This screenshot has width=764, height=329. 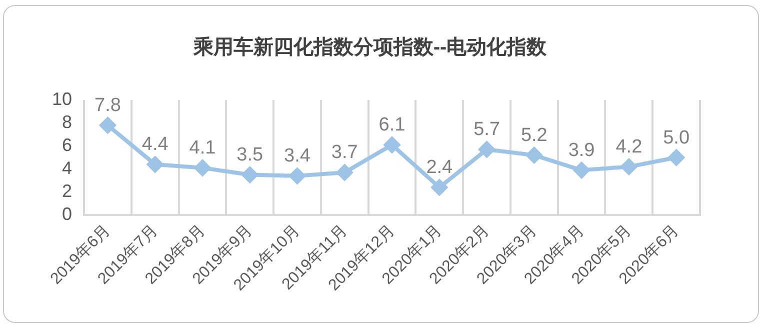 What do you see at coordinates (67, 191) in the screenshot?
I see `y-tick-label: 2` at bounding box center [67, 191].